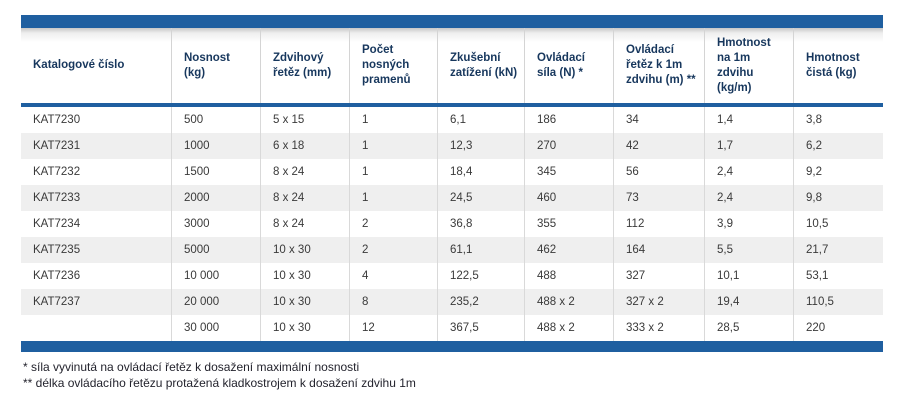 This screenshot has width=903, height=411. Describe the element at coordinates (568, 120) in the screenshot. I see `table-cell: 186` at that location.